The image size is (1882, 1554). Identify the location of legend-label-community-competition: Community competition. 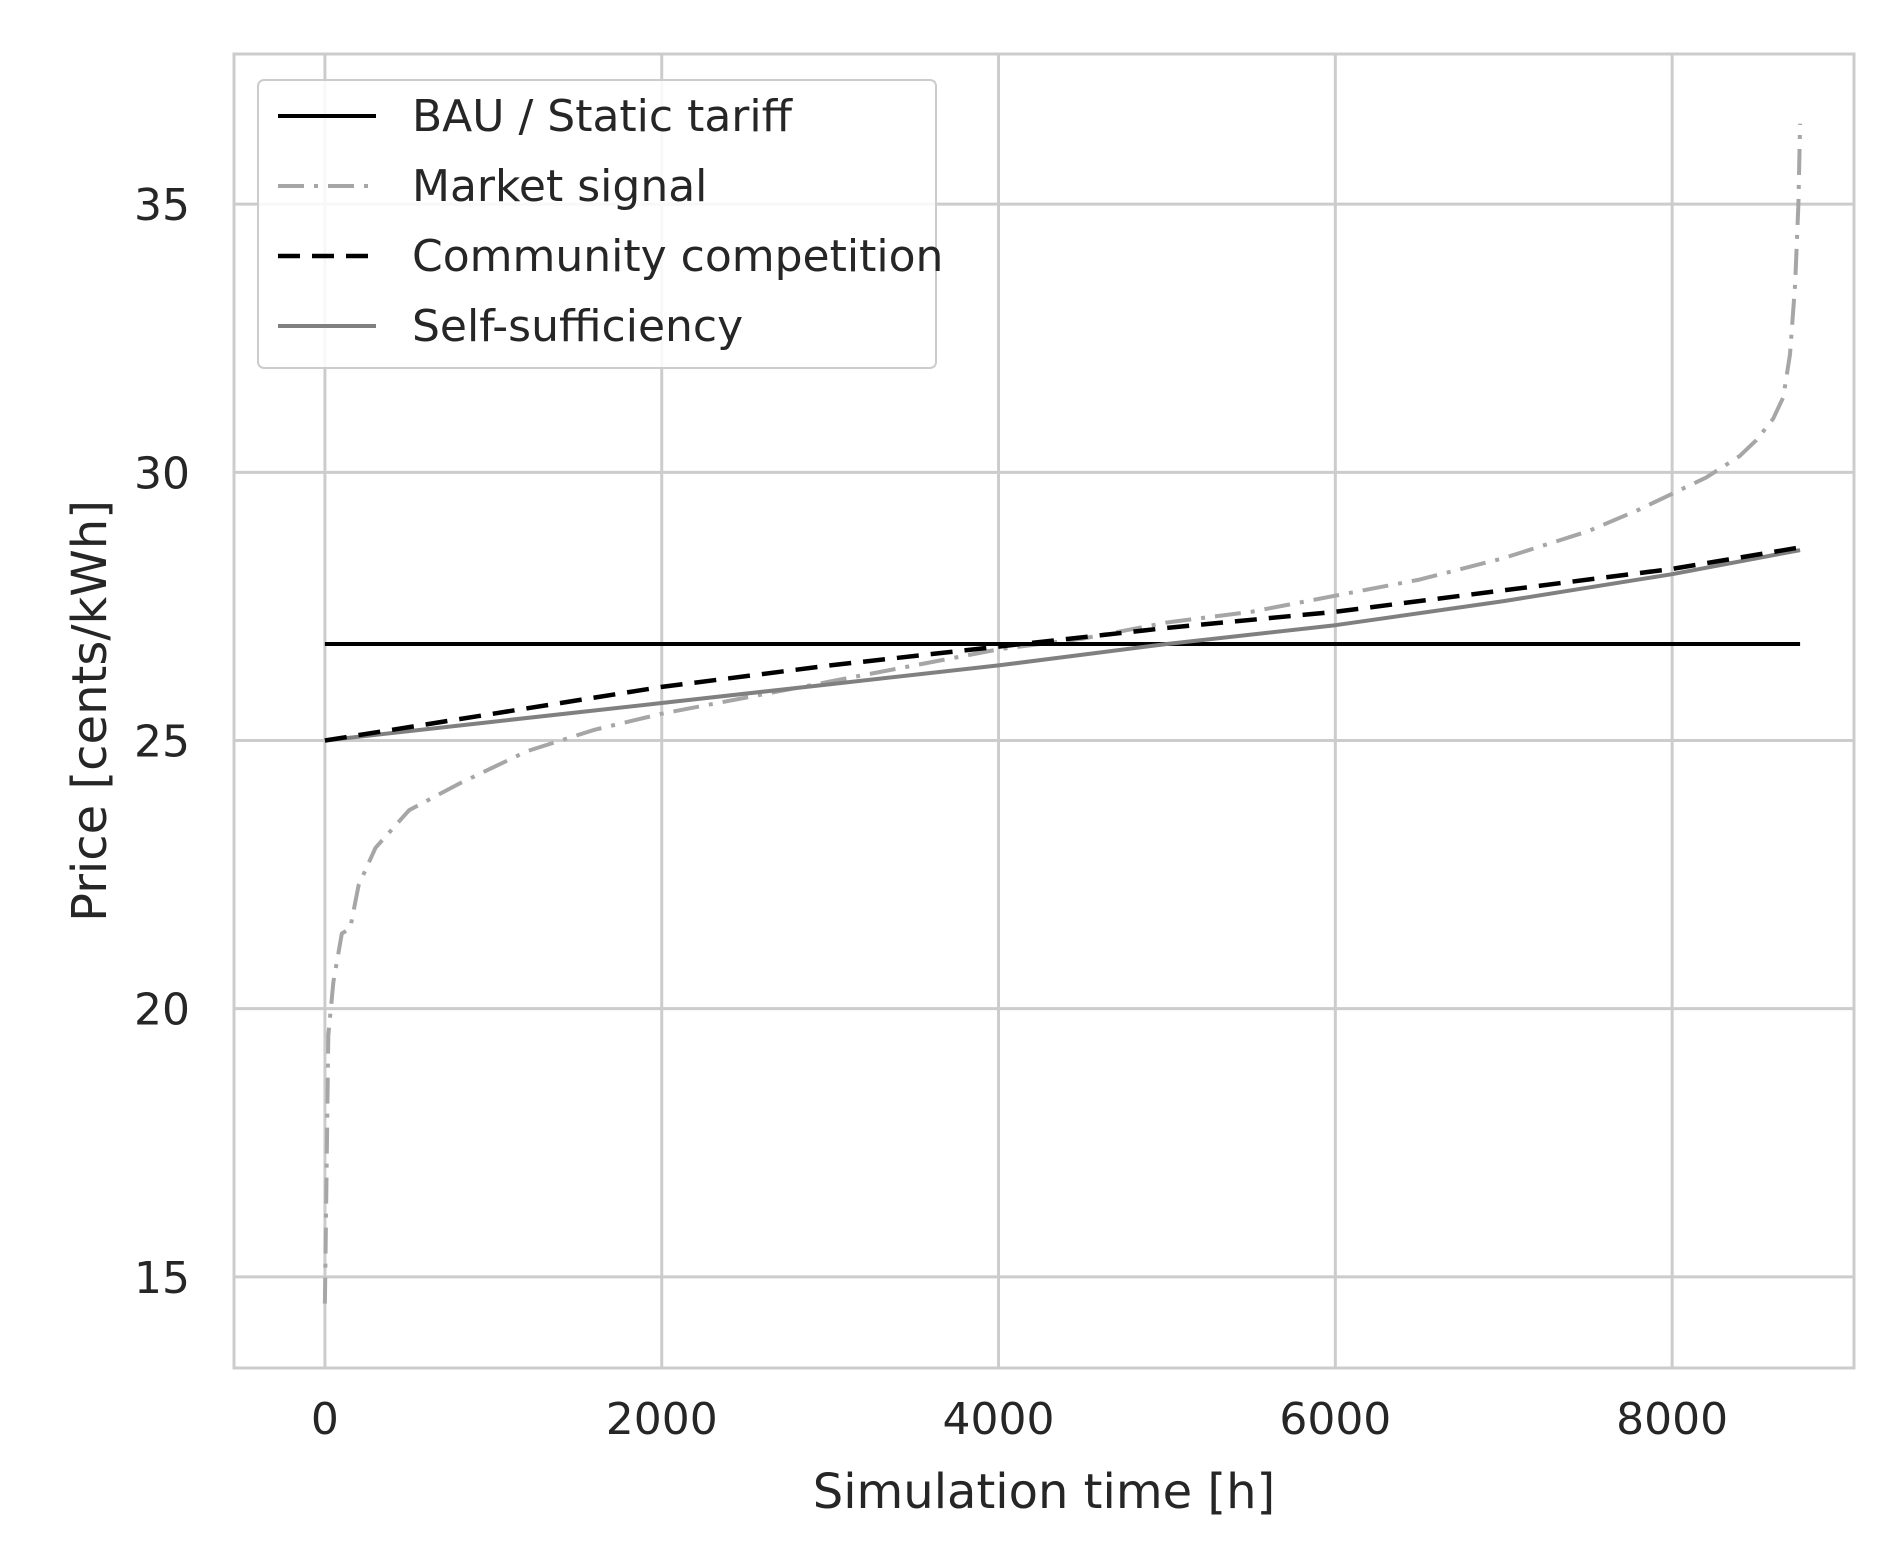
(677, 256).